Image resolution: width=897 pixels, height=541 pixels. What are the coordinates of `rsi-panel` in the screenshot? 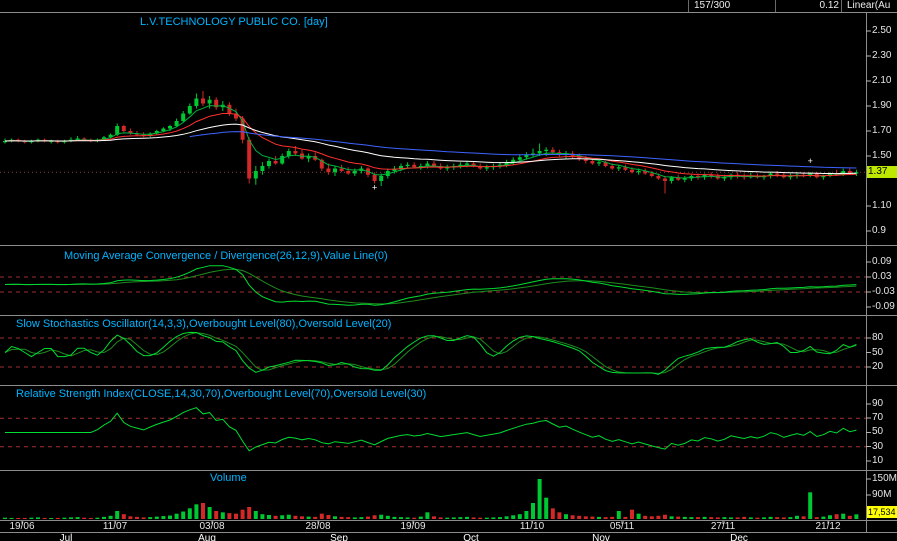 It's located at (433, 429).